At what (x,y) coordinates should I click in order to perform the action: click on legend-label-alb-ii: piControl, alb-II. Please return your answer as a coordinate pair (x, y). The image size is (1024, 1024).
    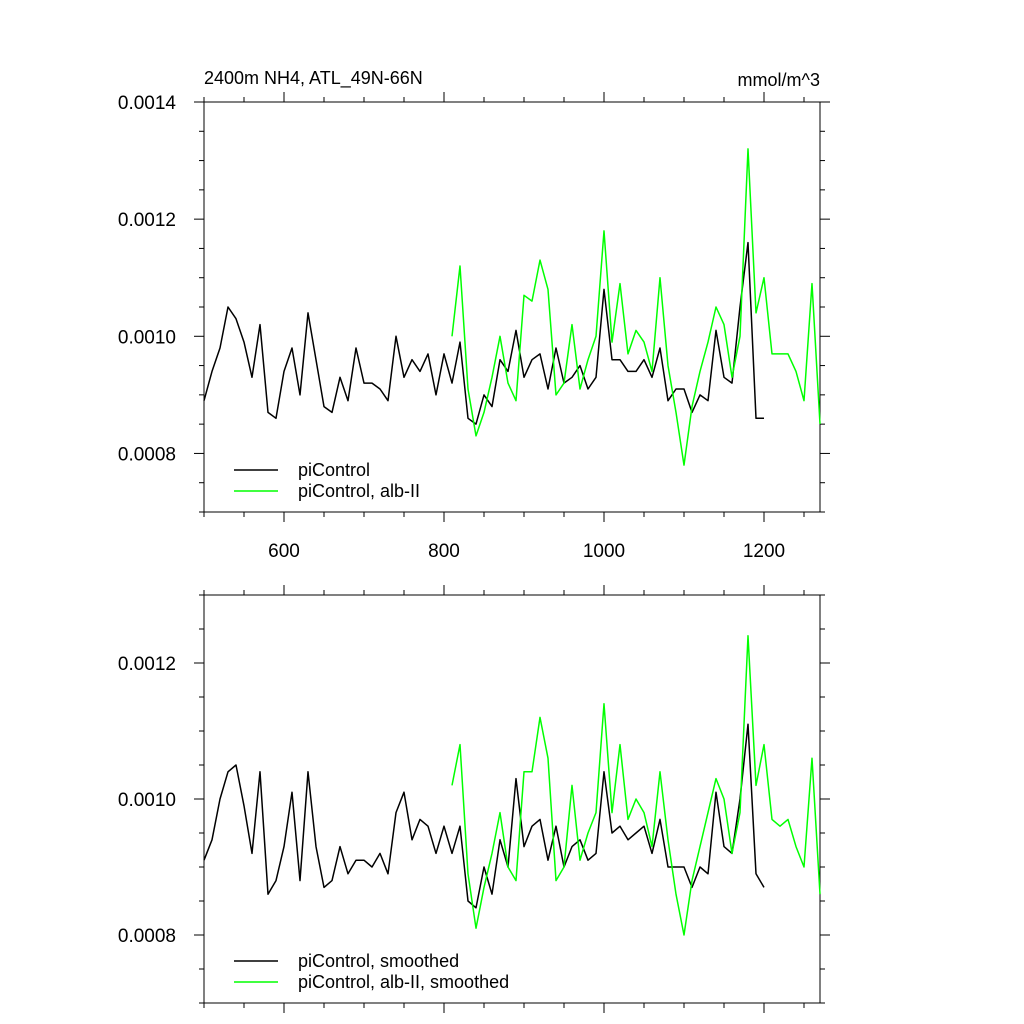
    Looking at the image, I should click on (359, 491).